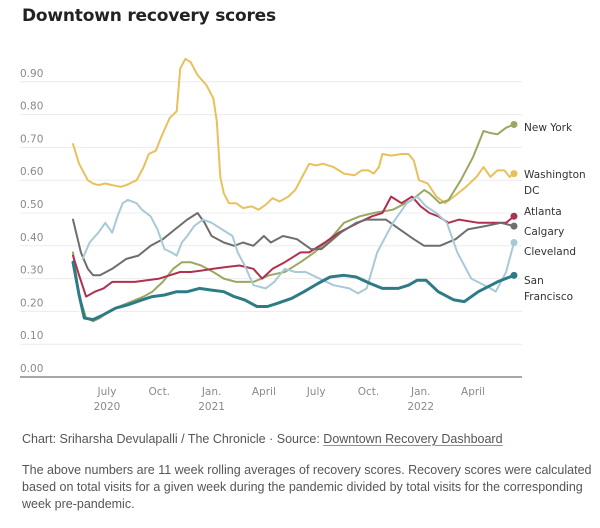  What do you see at coordinates (31, 303) in the screenshot?
I see `y-tick-label: 0.20` at bounding box center [31, 303].